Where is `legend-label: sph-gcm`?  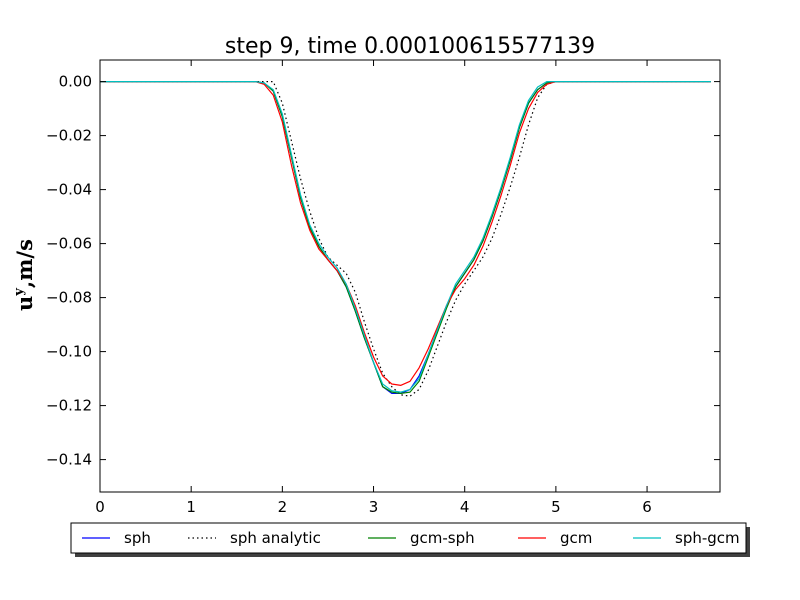
legend-label: sph-gcm is located at coordinates (707, 538).